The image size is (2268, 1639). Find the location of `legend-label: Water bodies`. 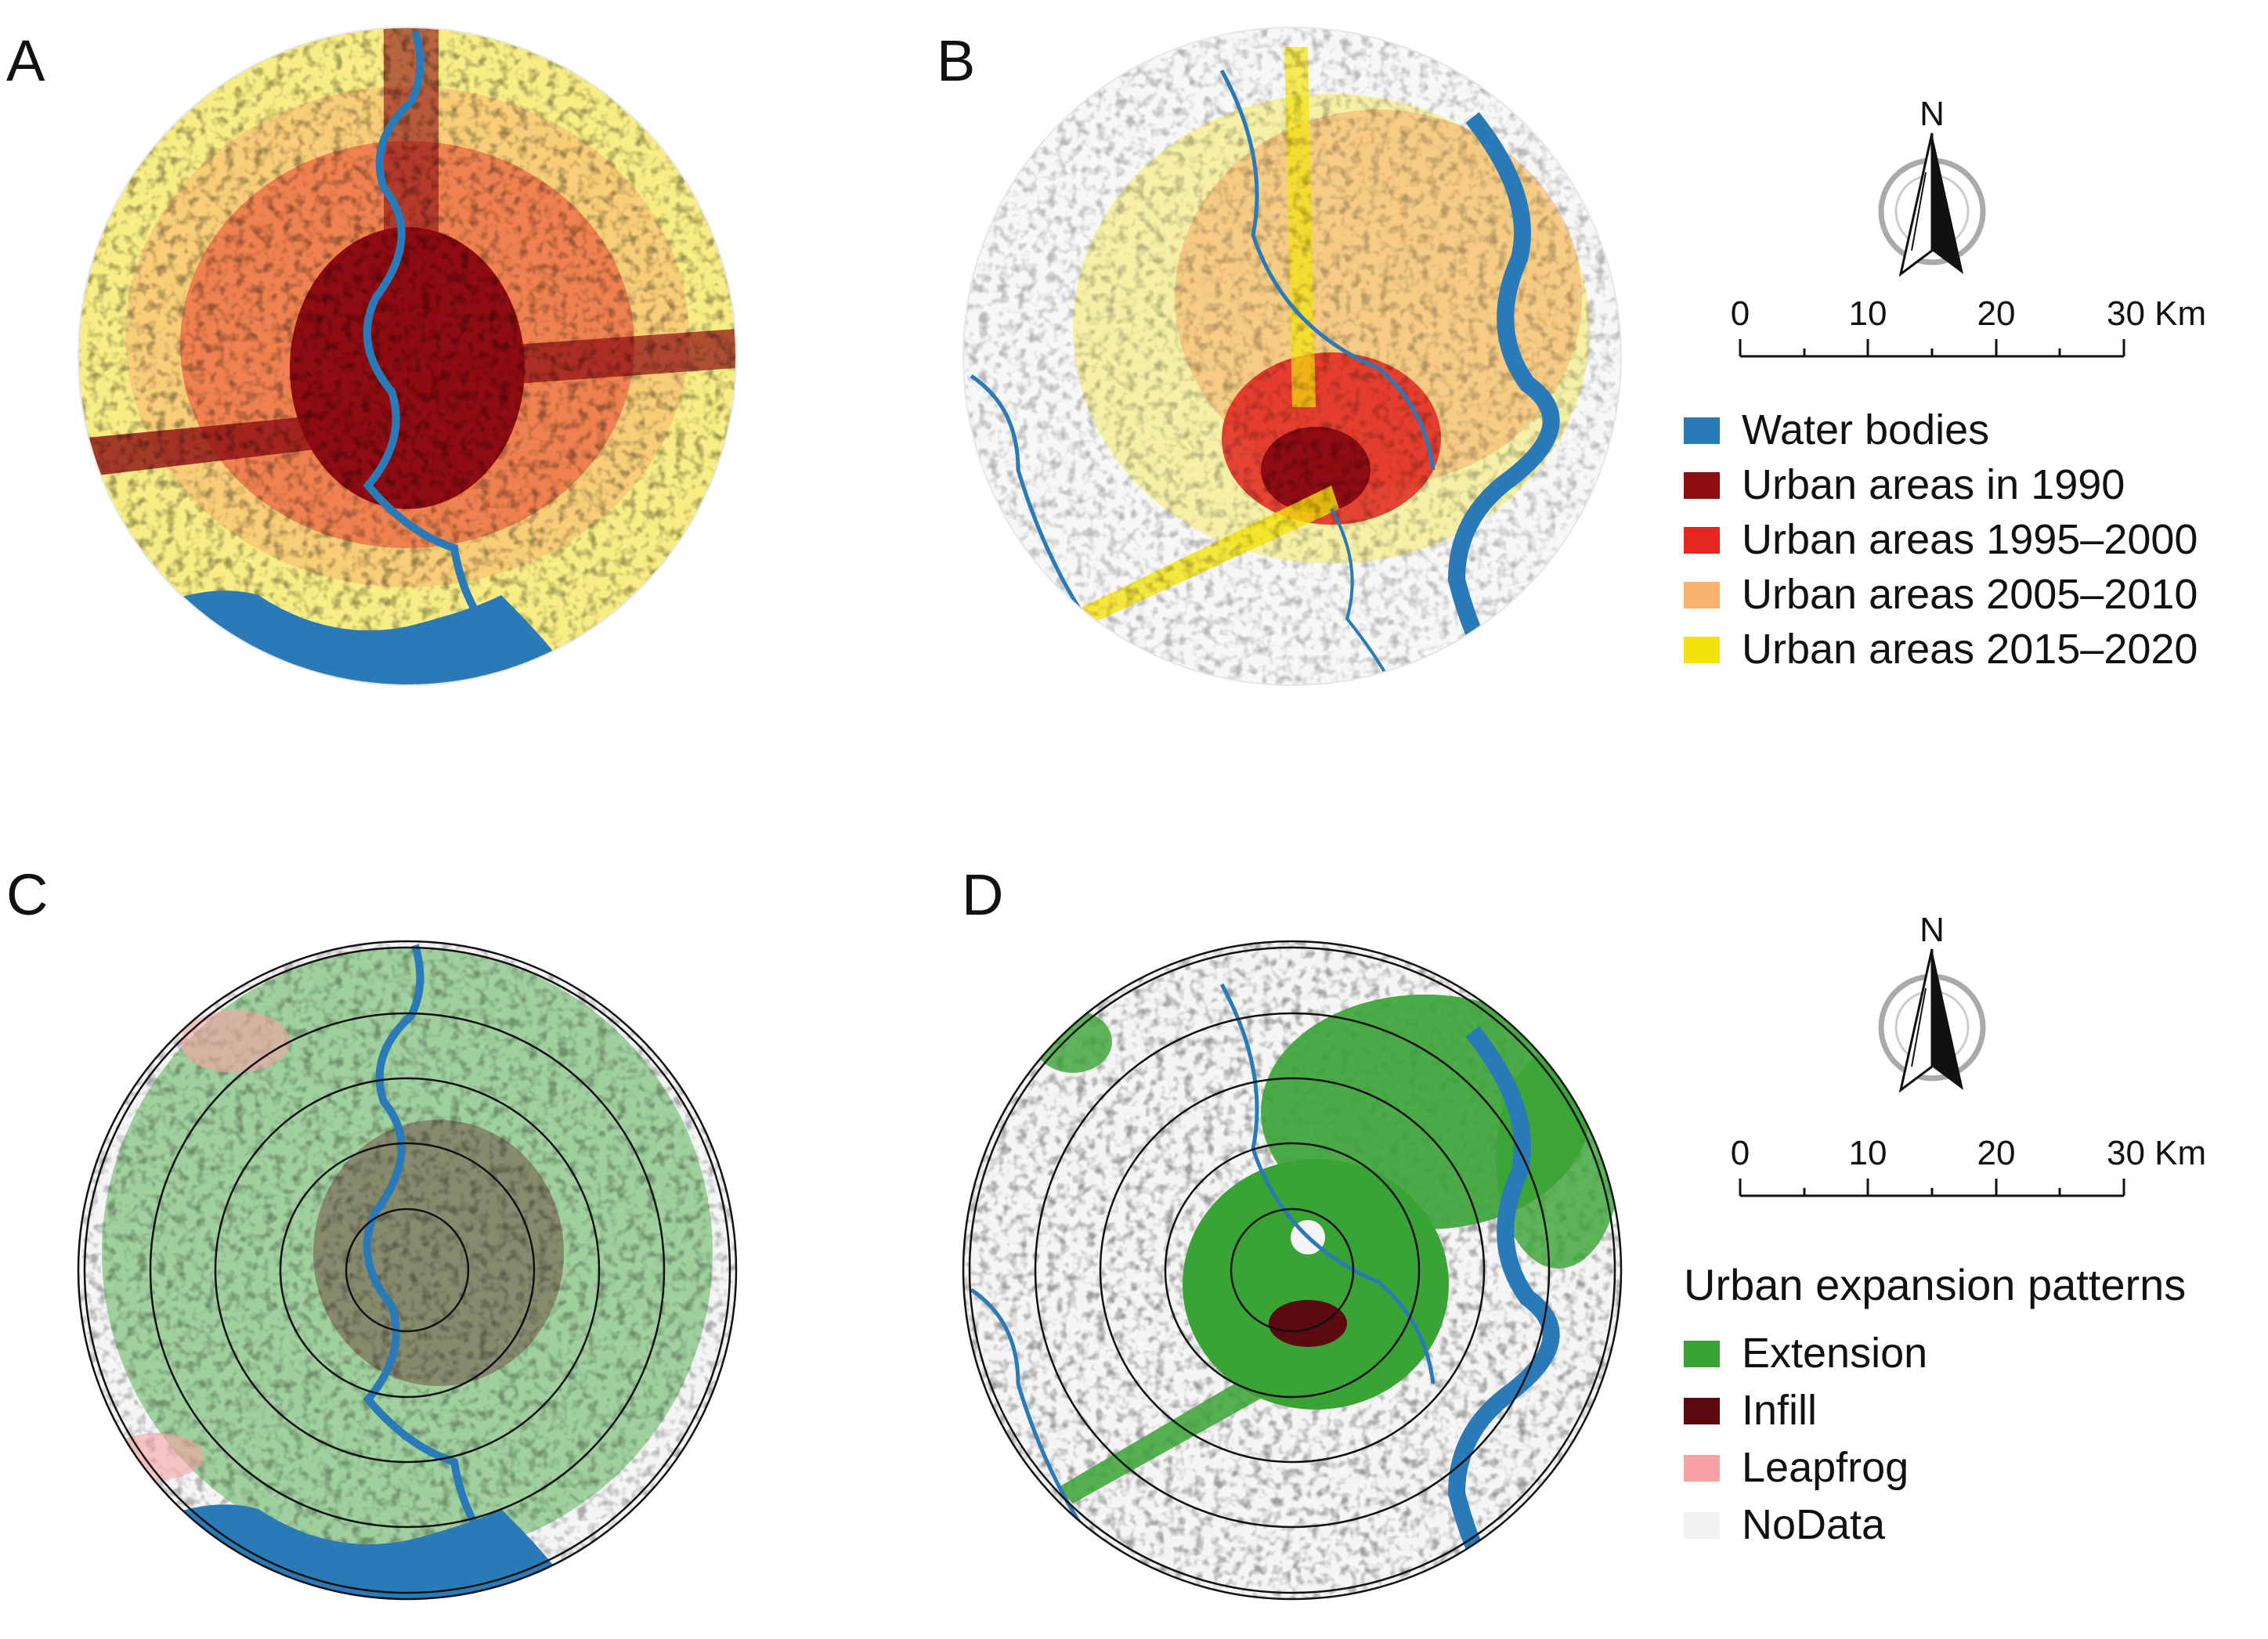

legend-label: Water bodies is located at coordinates (1865, 429).